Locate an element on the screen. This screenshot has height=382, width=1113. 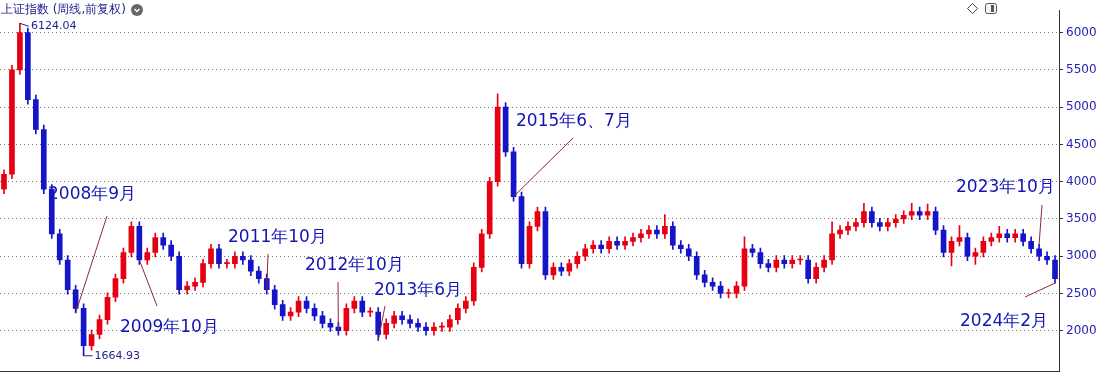
annotation: 2015年6、7月 is located at coordinates (574, 120).